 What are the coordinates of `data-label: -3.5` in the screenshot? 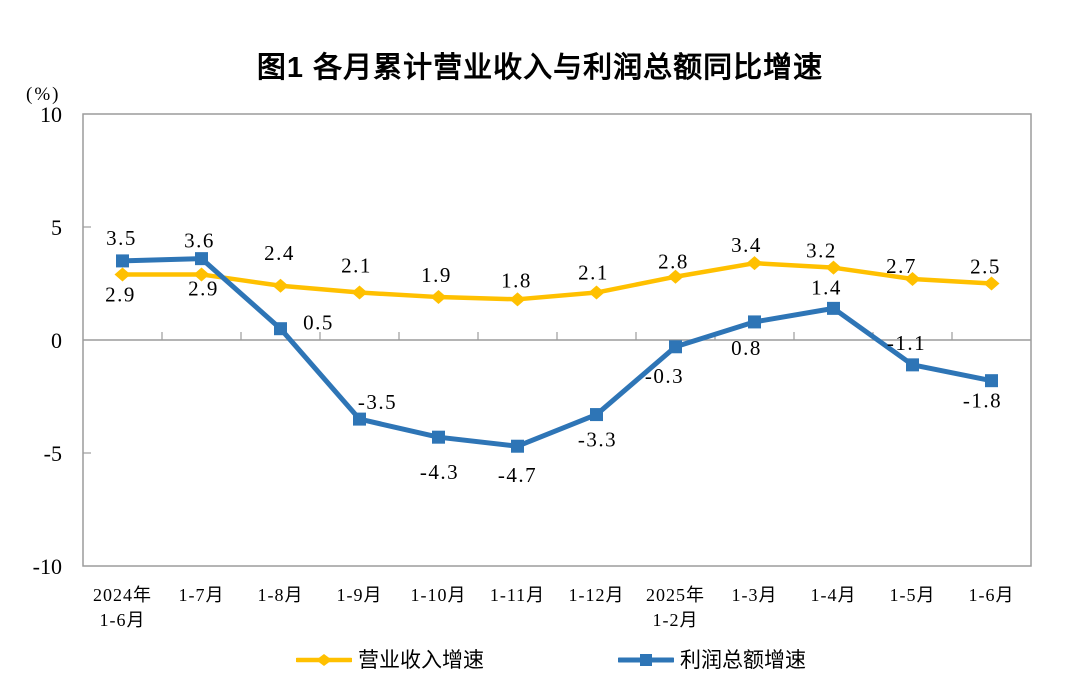 It's located at (377, 402).